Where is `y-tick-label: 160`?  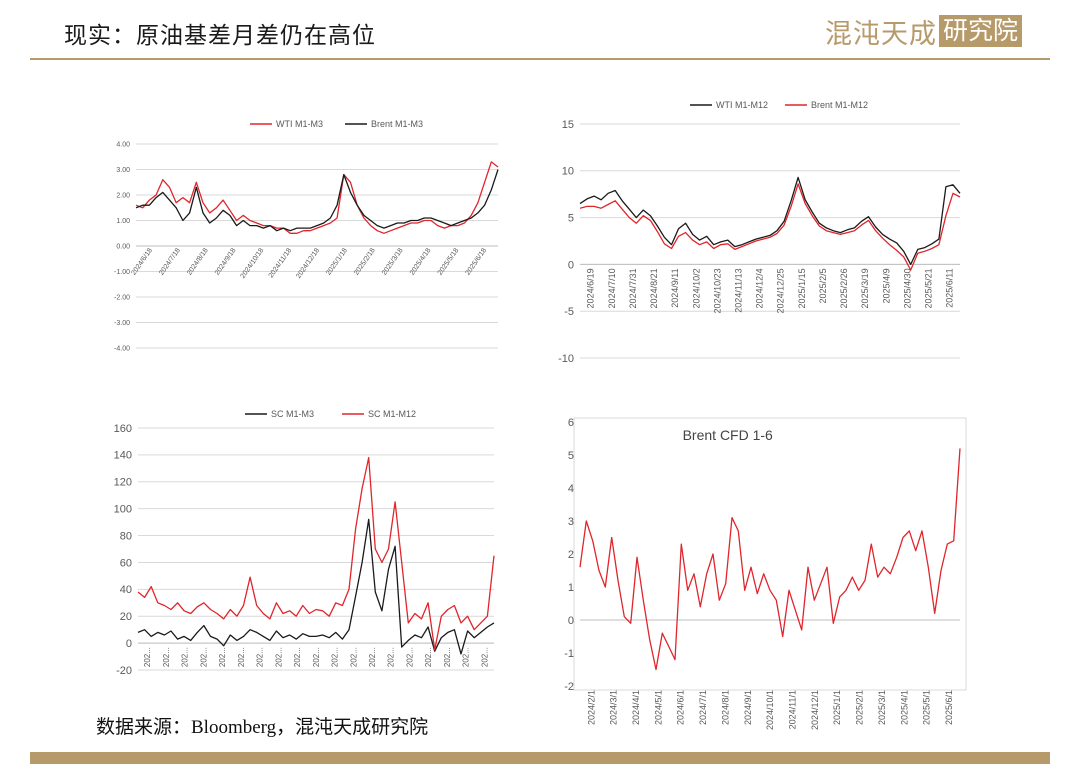 y-tick-label: 160 is located at coordinates (123, 429).